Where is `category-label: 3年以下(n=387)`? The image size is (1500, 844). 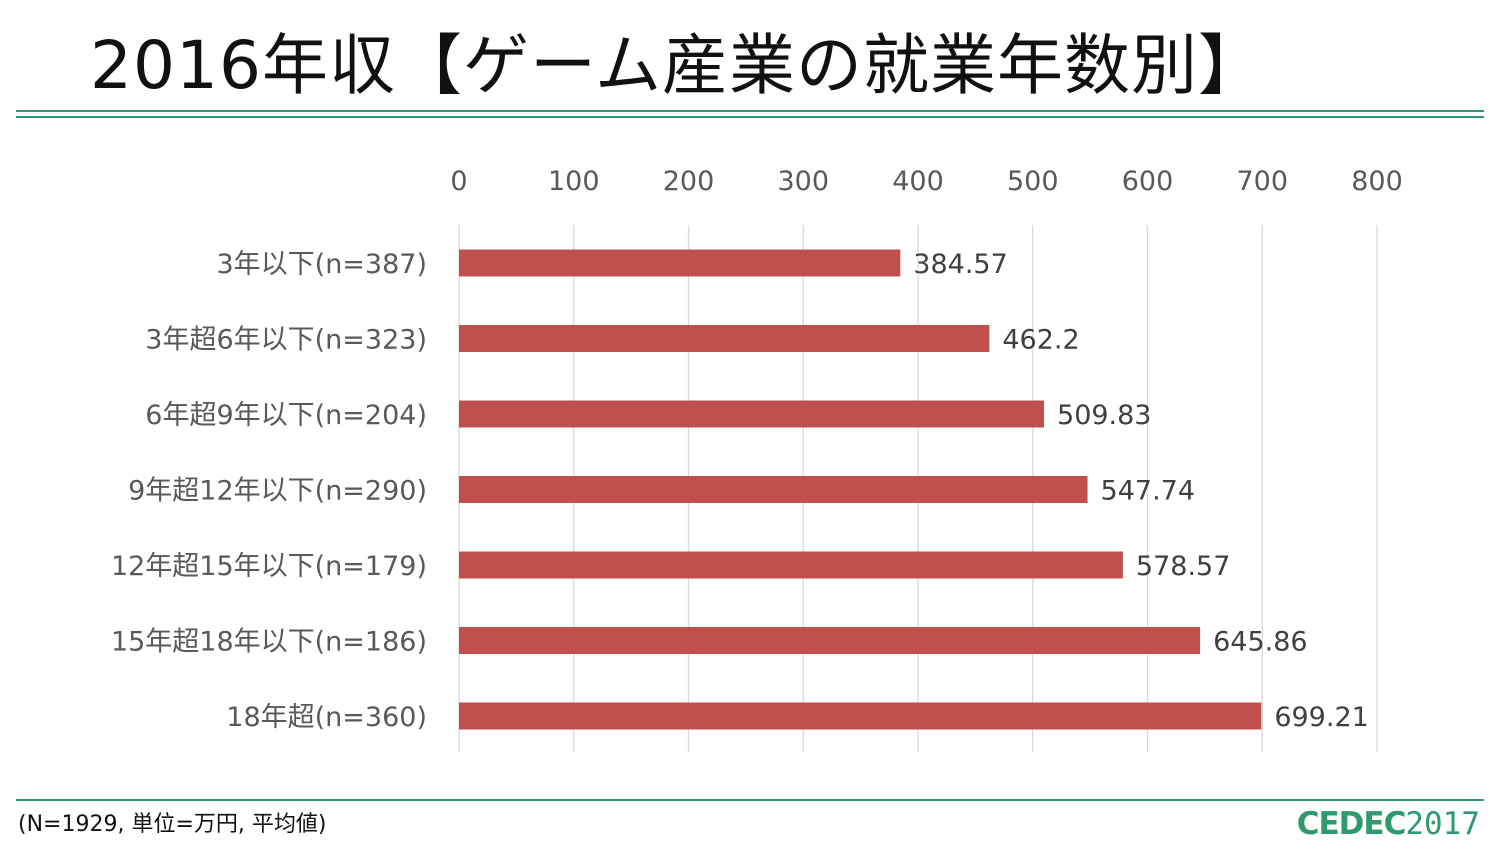
category-label: 3年以下(n=387) is located at coordinates (321, 264).